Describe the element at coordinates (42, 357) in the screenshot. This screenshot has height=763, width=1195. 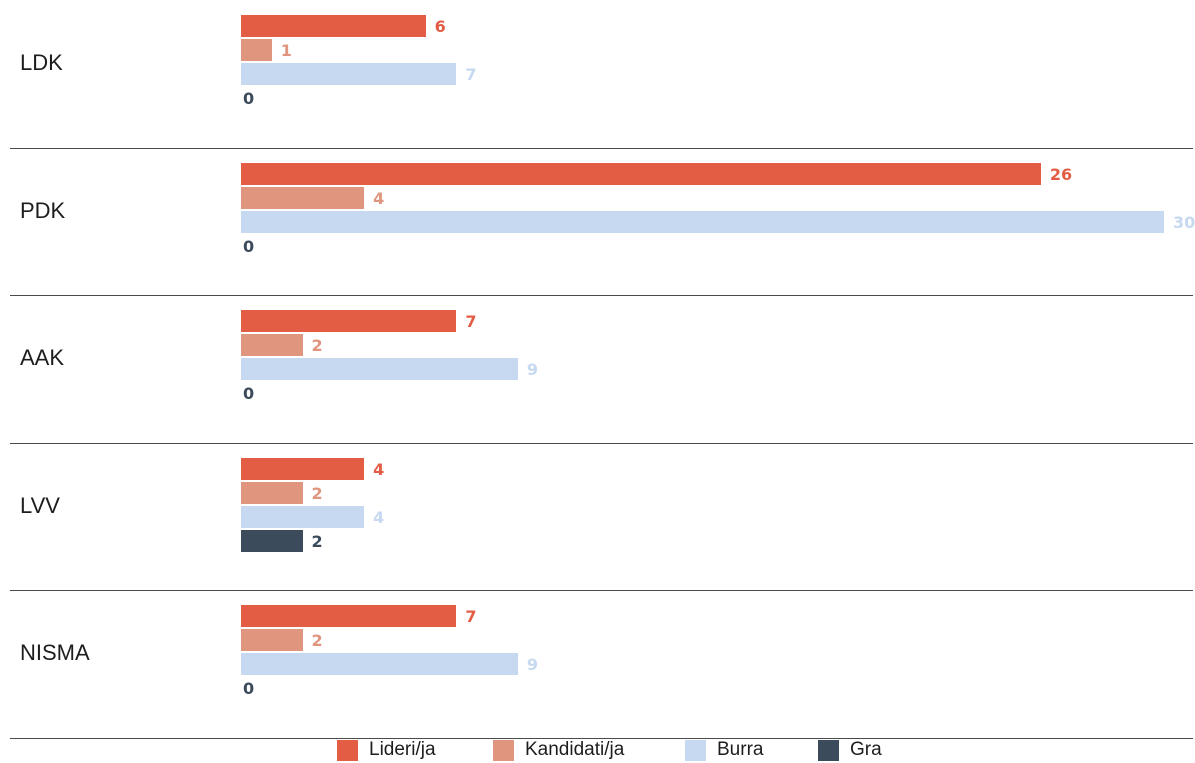
I see `category-label: AAK` at that location.